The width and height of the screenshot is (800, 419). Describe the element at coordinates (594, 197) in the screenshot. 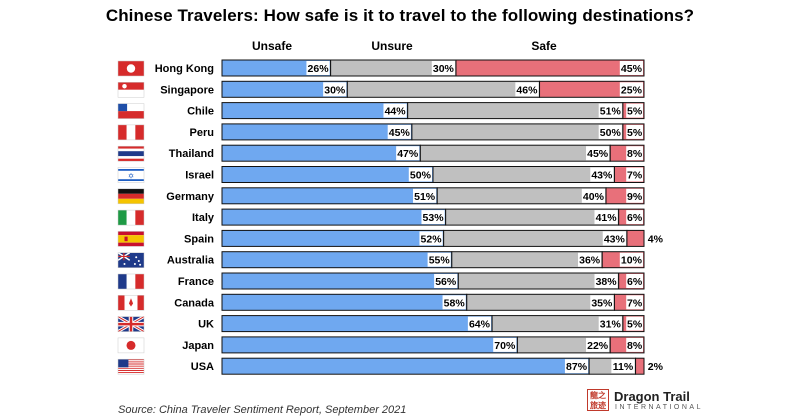

I see `value-label: 40%` at that location.